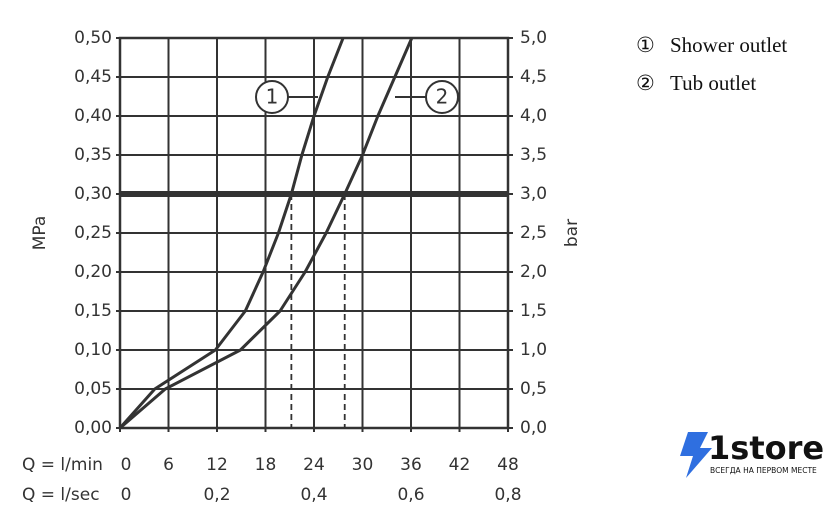  Describe the element at coordinates (533, 77) in the screenshot. I see `y2-tick-label: 4,5` at that location.